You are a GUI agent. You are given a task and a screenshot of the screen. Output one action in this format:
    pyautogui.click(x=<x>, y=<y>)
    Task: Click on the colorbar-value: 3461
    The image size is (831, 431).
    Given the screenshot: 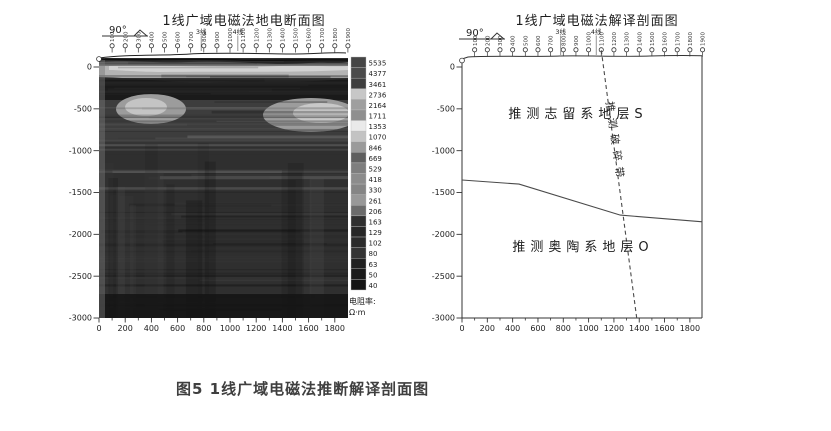 What is the action you would take?
    pyautogui.click(x=378, y=85)
    